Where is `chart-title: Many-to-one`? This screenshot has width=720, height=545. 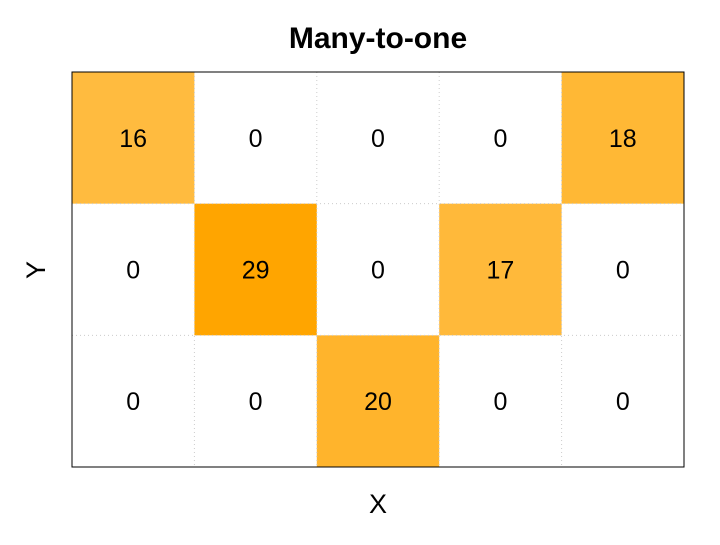
chart-title: Many-to-one is located at coordinates (378, 38).